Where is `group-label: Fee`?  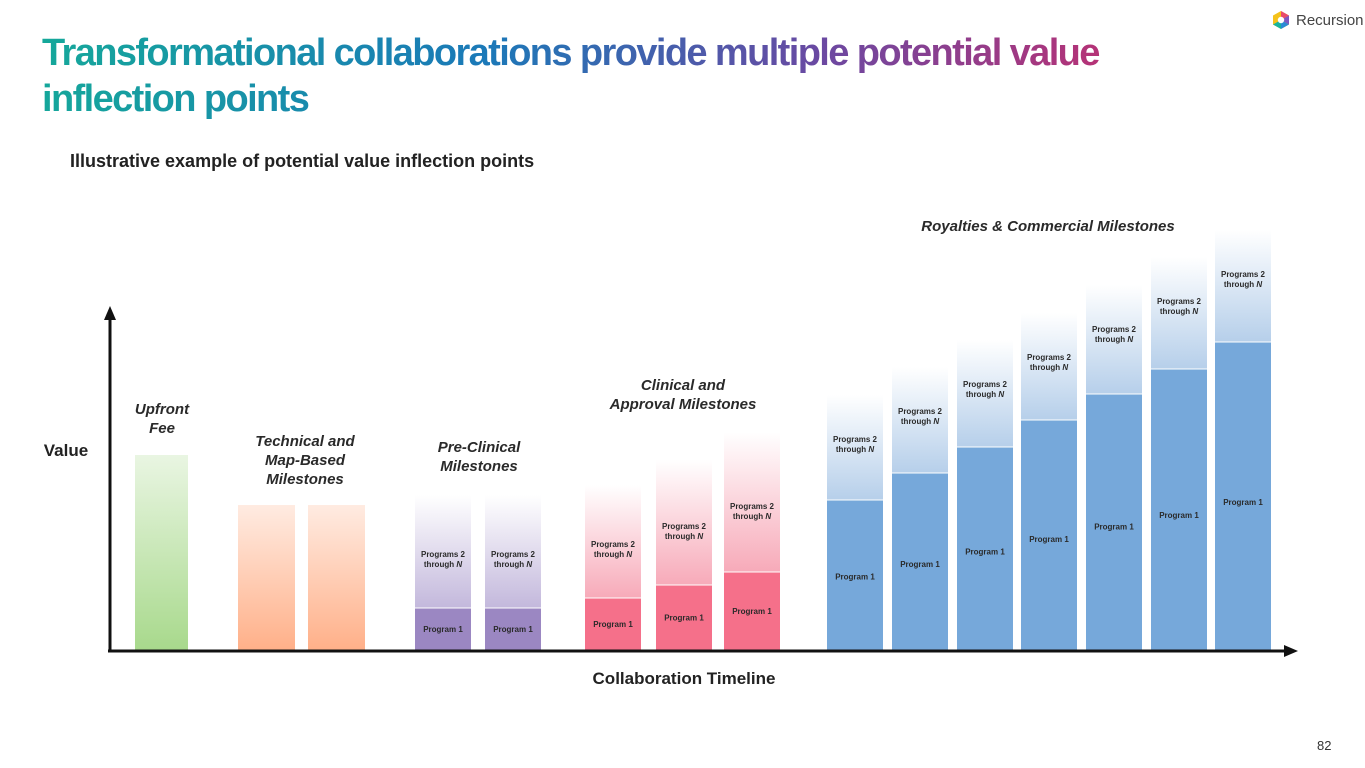
group-label: Fee is located at coordinates (162, 428).